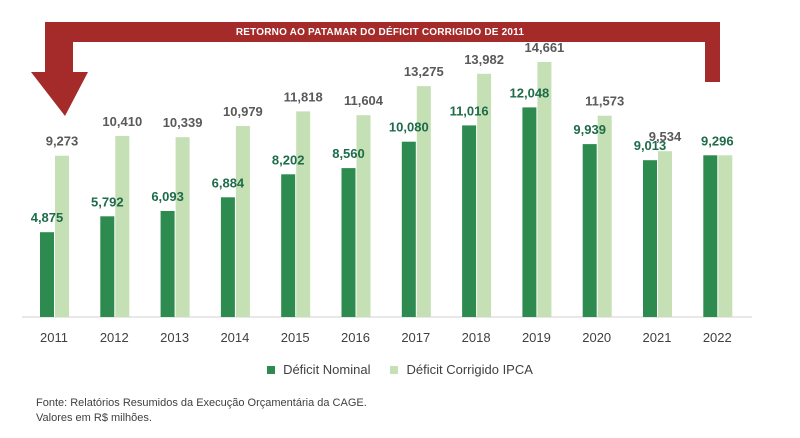  I want to click on bar-ipca-2014, so click(242, 221).